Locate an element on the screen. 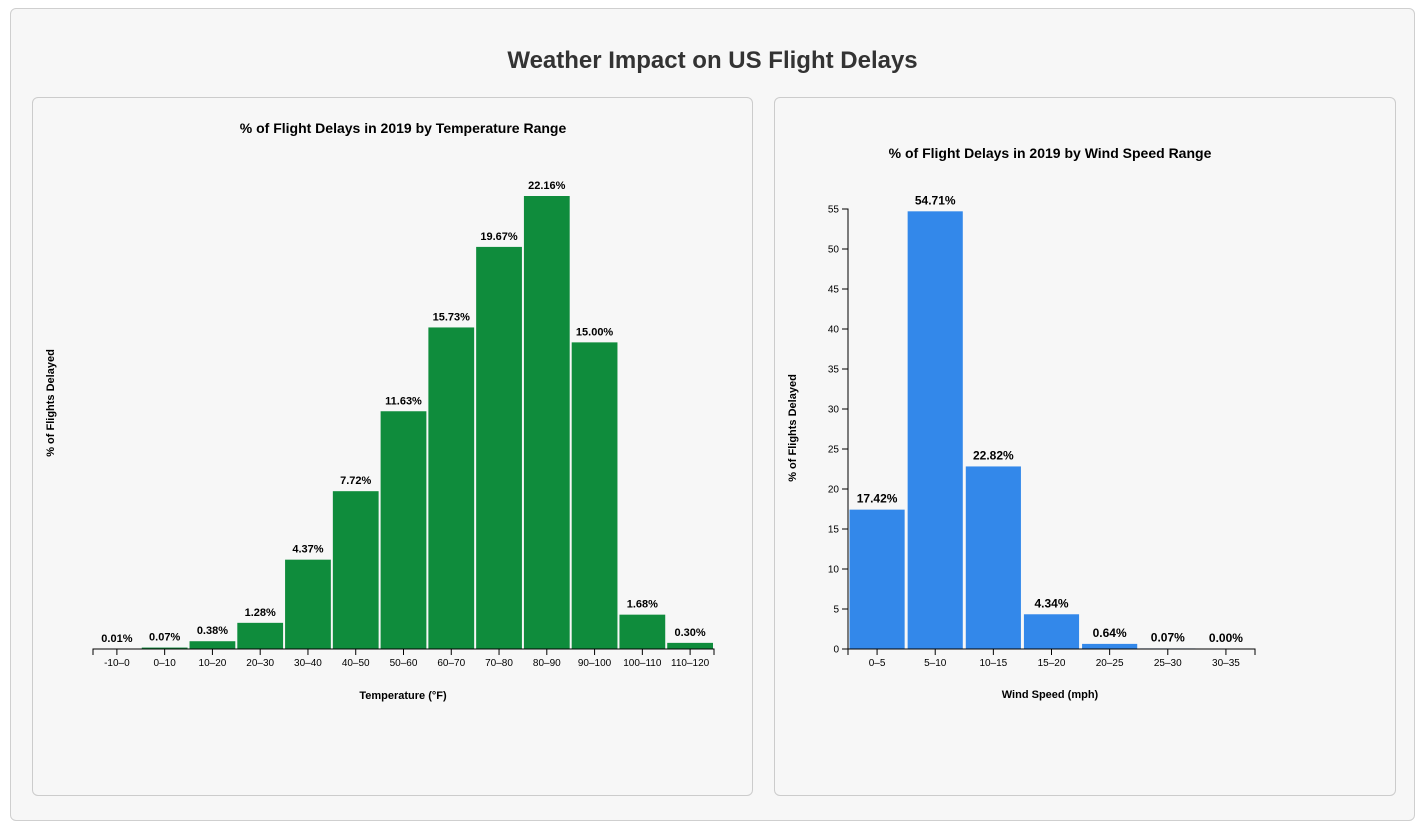 Image resolution: width=1427 pixels, height=830 pixels. temperature-data-label: 0.38% is located at coordinates (212, 631).